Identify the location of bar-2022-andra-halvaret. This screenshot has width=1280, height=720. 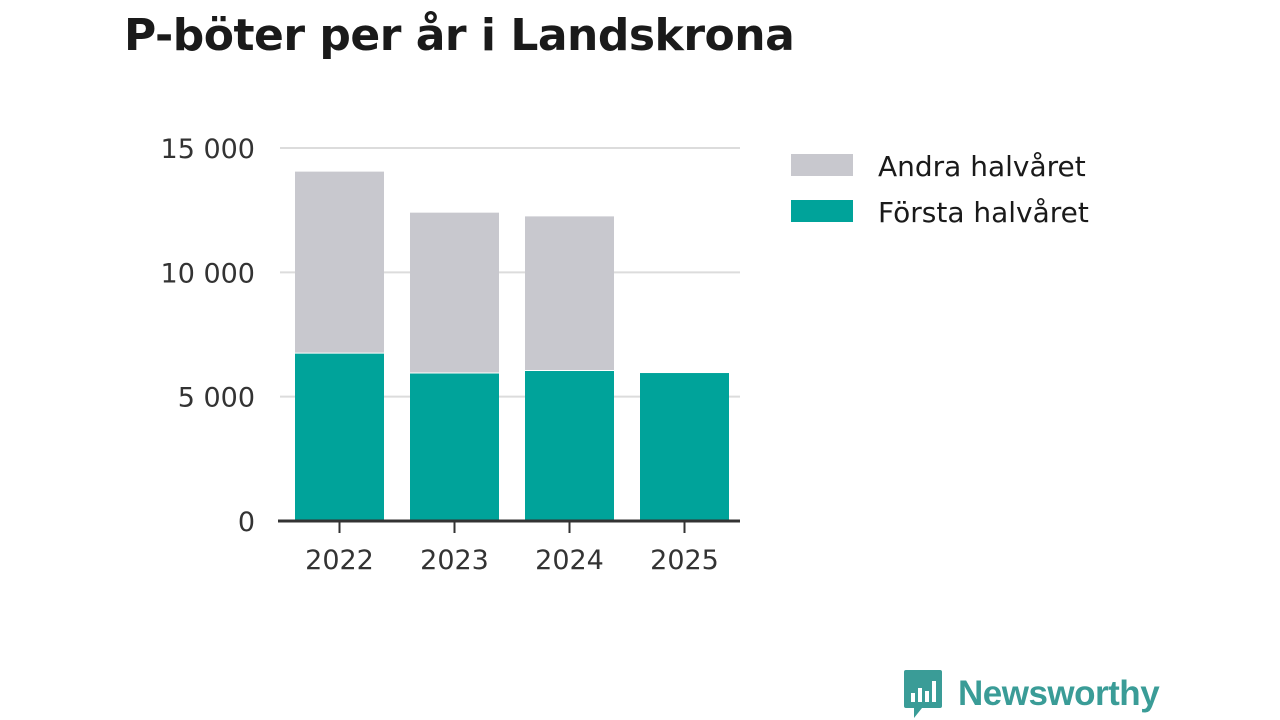
(339, 262).